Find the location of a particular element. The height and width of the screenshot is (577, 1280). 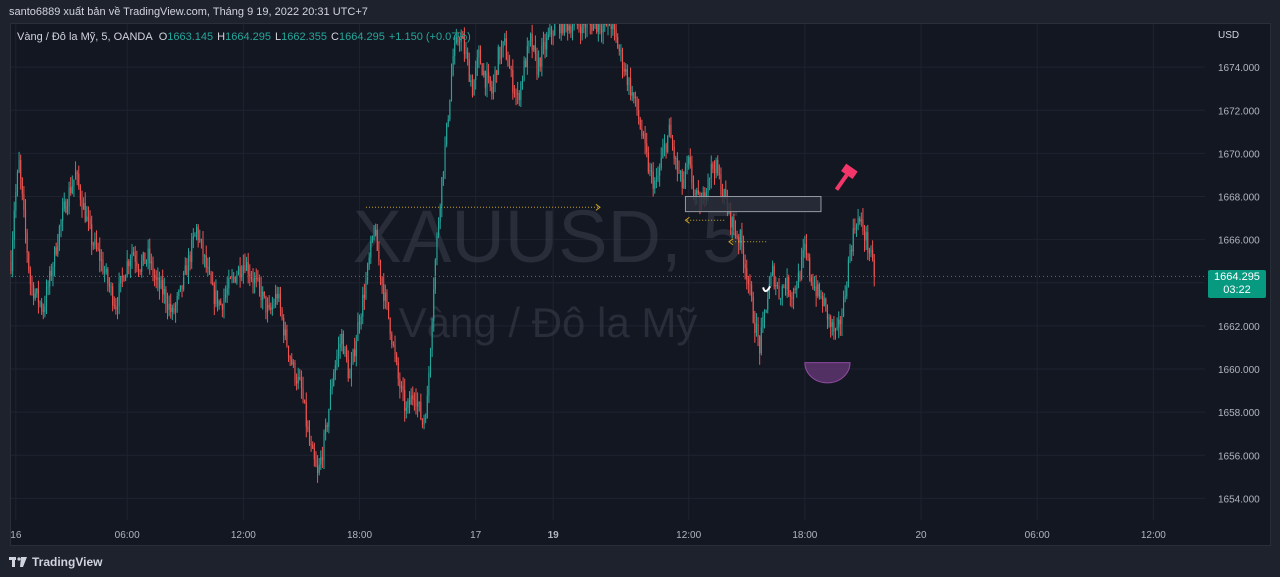

watermark-name: Vàng / Đô la Mỹ is located at coordinates (548, 322).